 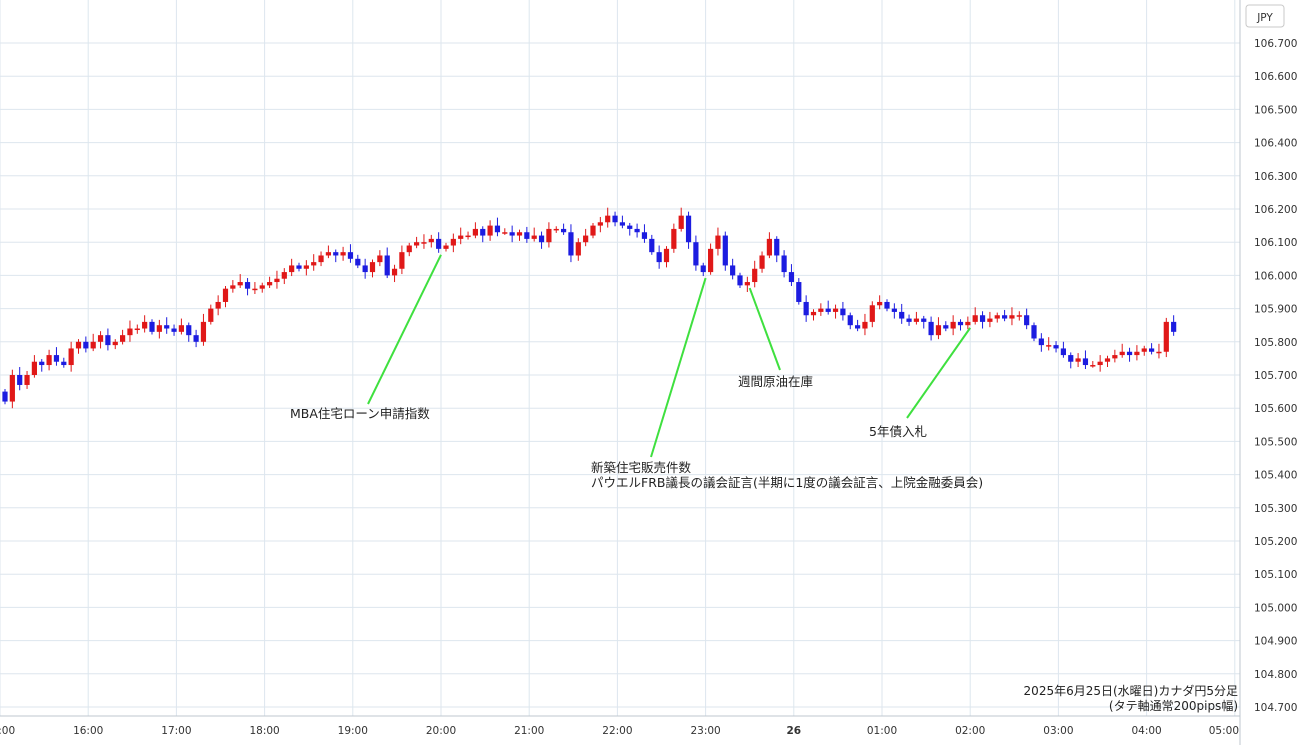 I want to click on x-tick-label: 02:00, so click(x=970, y=731).